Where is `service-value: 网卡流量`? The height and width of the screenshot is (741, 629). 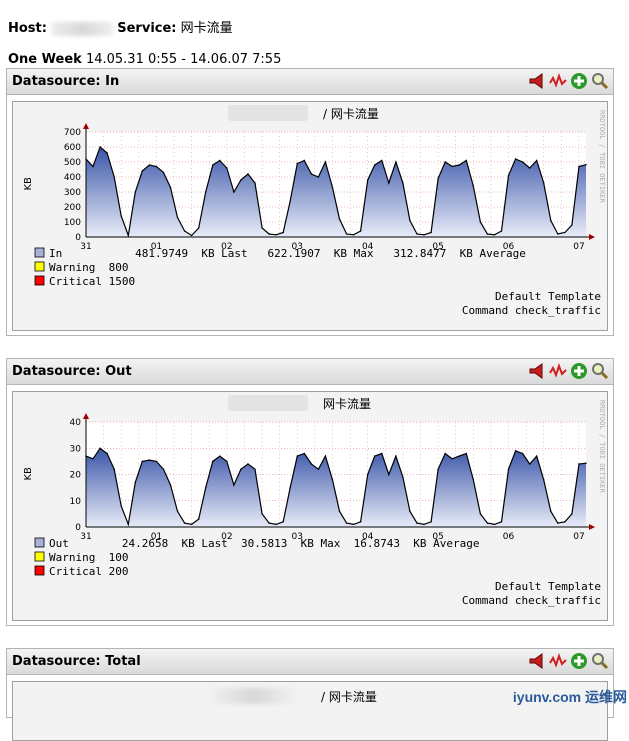
service-value: 网卡流量 is located at coordinates (206, 28).